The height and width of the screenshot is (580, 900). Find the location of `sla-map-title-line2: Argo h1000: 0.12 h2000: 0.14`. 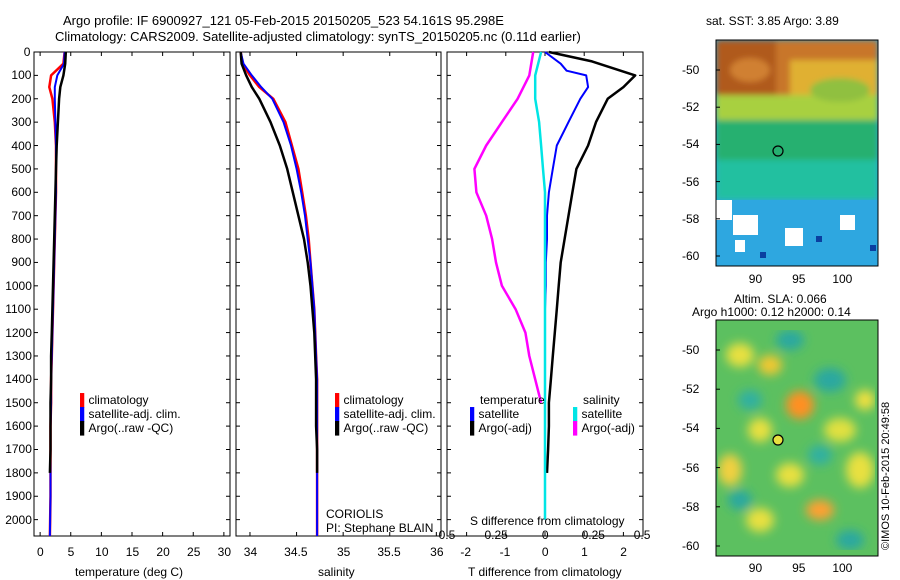

sla-map-title-line2: Argo h1000: 0.12 h2000: 0.14 is located at coordinates (771, 312).